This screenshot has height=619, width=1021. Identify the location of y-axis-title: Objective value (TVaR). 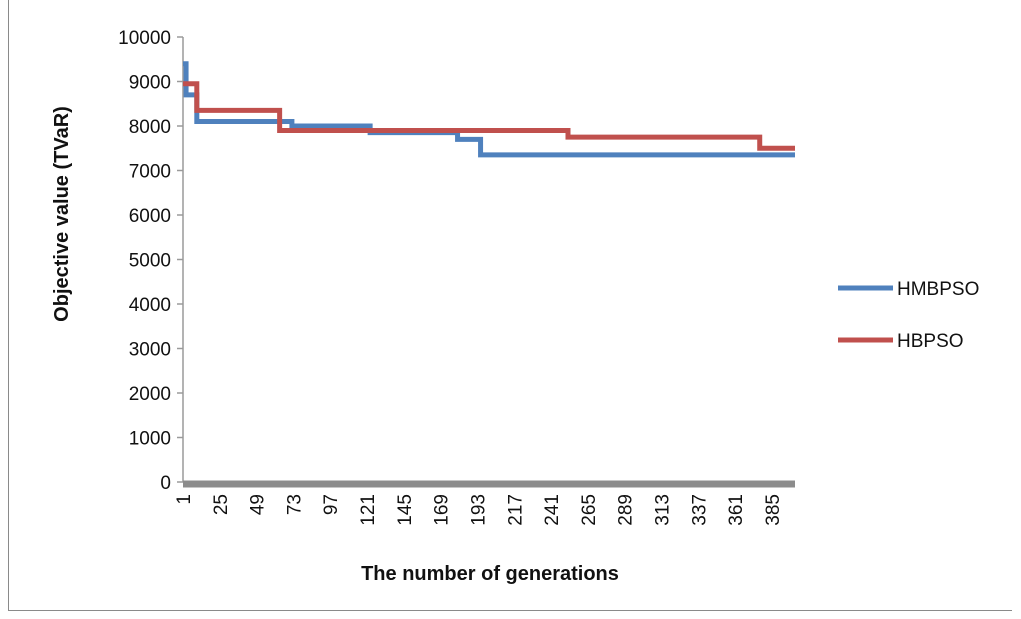
(62, 214).